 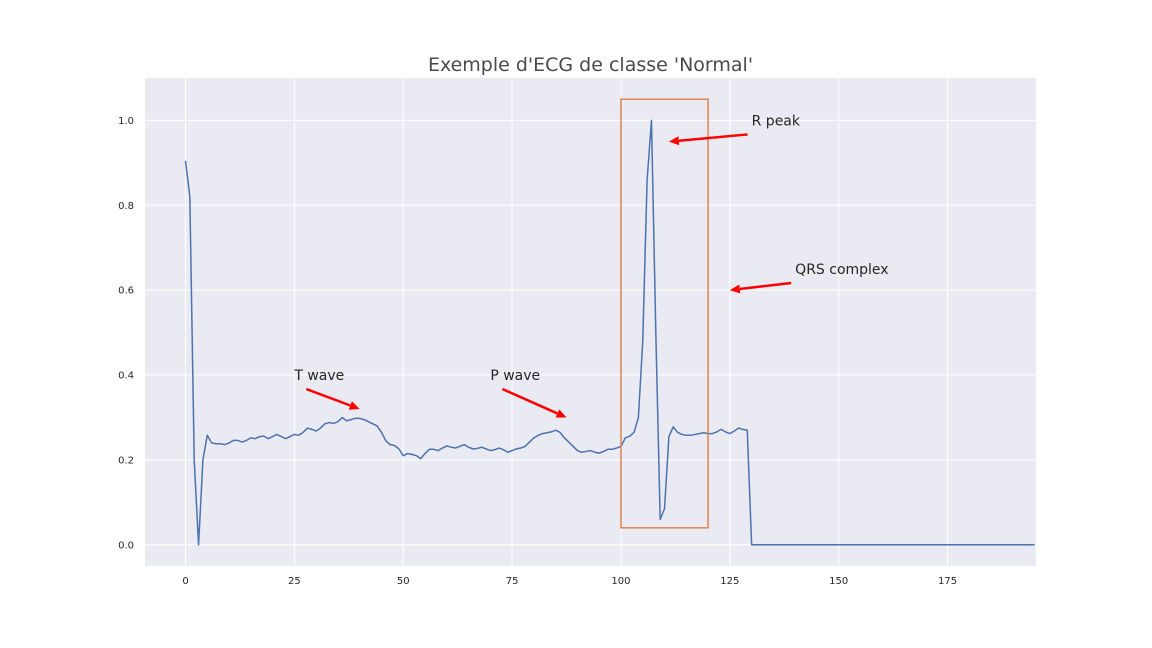 I want to click on x-tick-label: 150, so click(x=838, y=581).